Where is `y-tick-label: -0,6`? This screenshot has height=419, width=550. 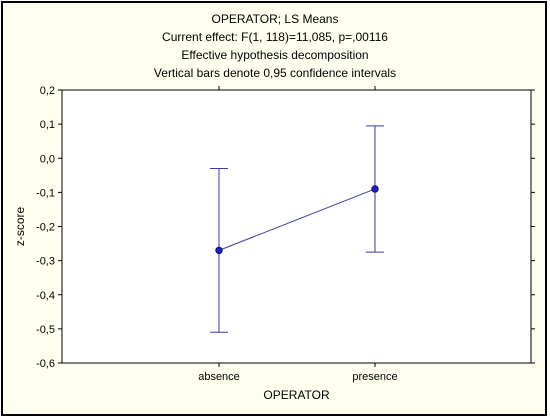 y-tick-label: -0,6 is located at coordinates (45, 364).